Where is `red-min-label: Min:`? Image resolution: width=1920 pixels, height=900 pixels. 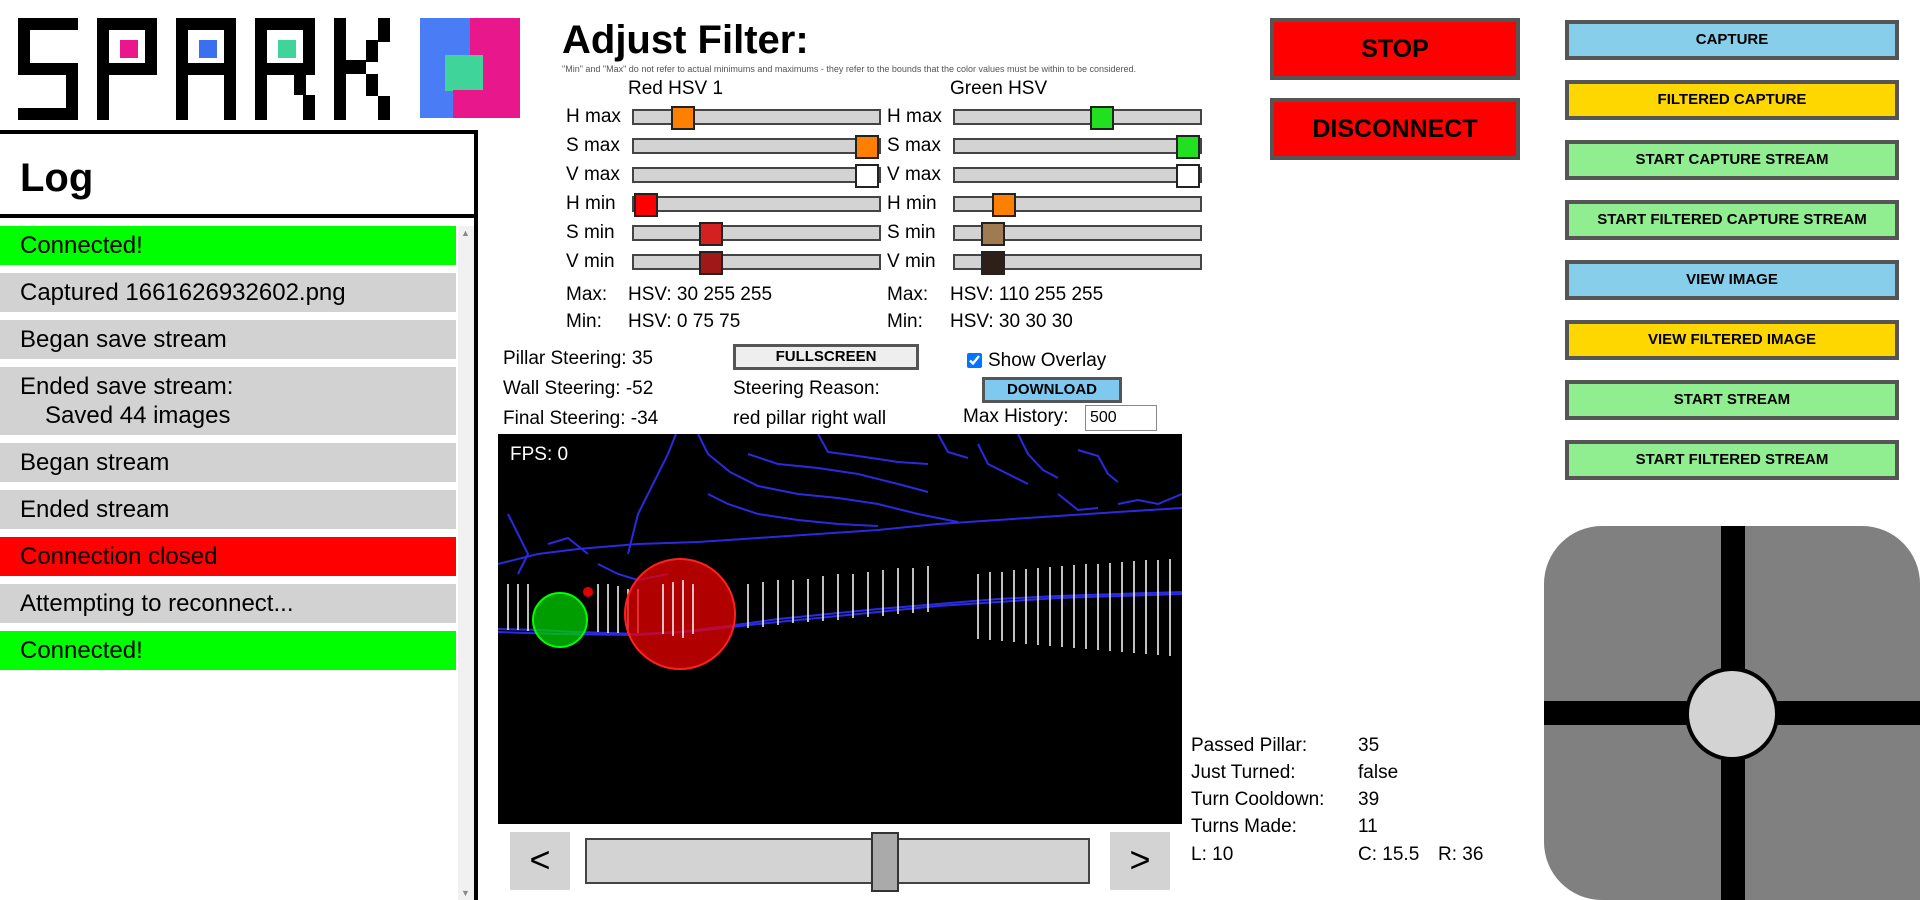
red-min-label: Min: is located at coordinates (584, 321).